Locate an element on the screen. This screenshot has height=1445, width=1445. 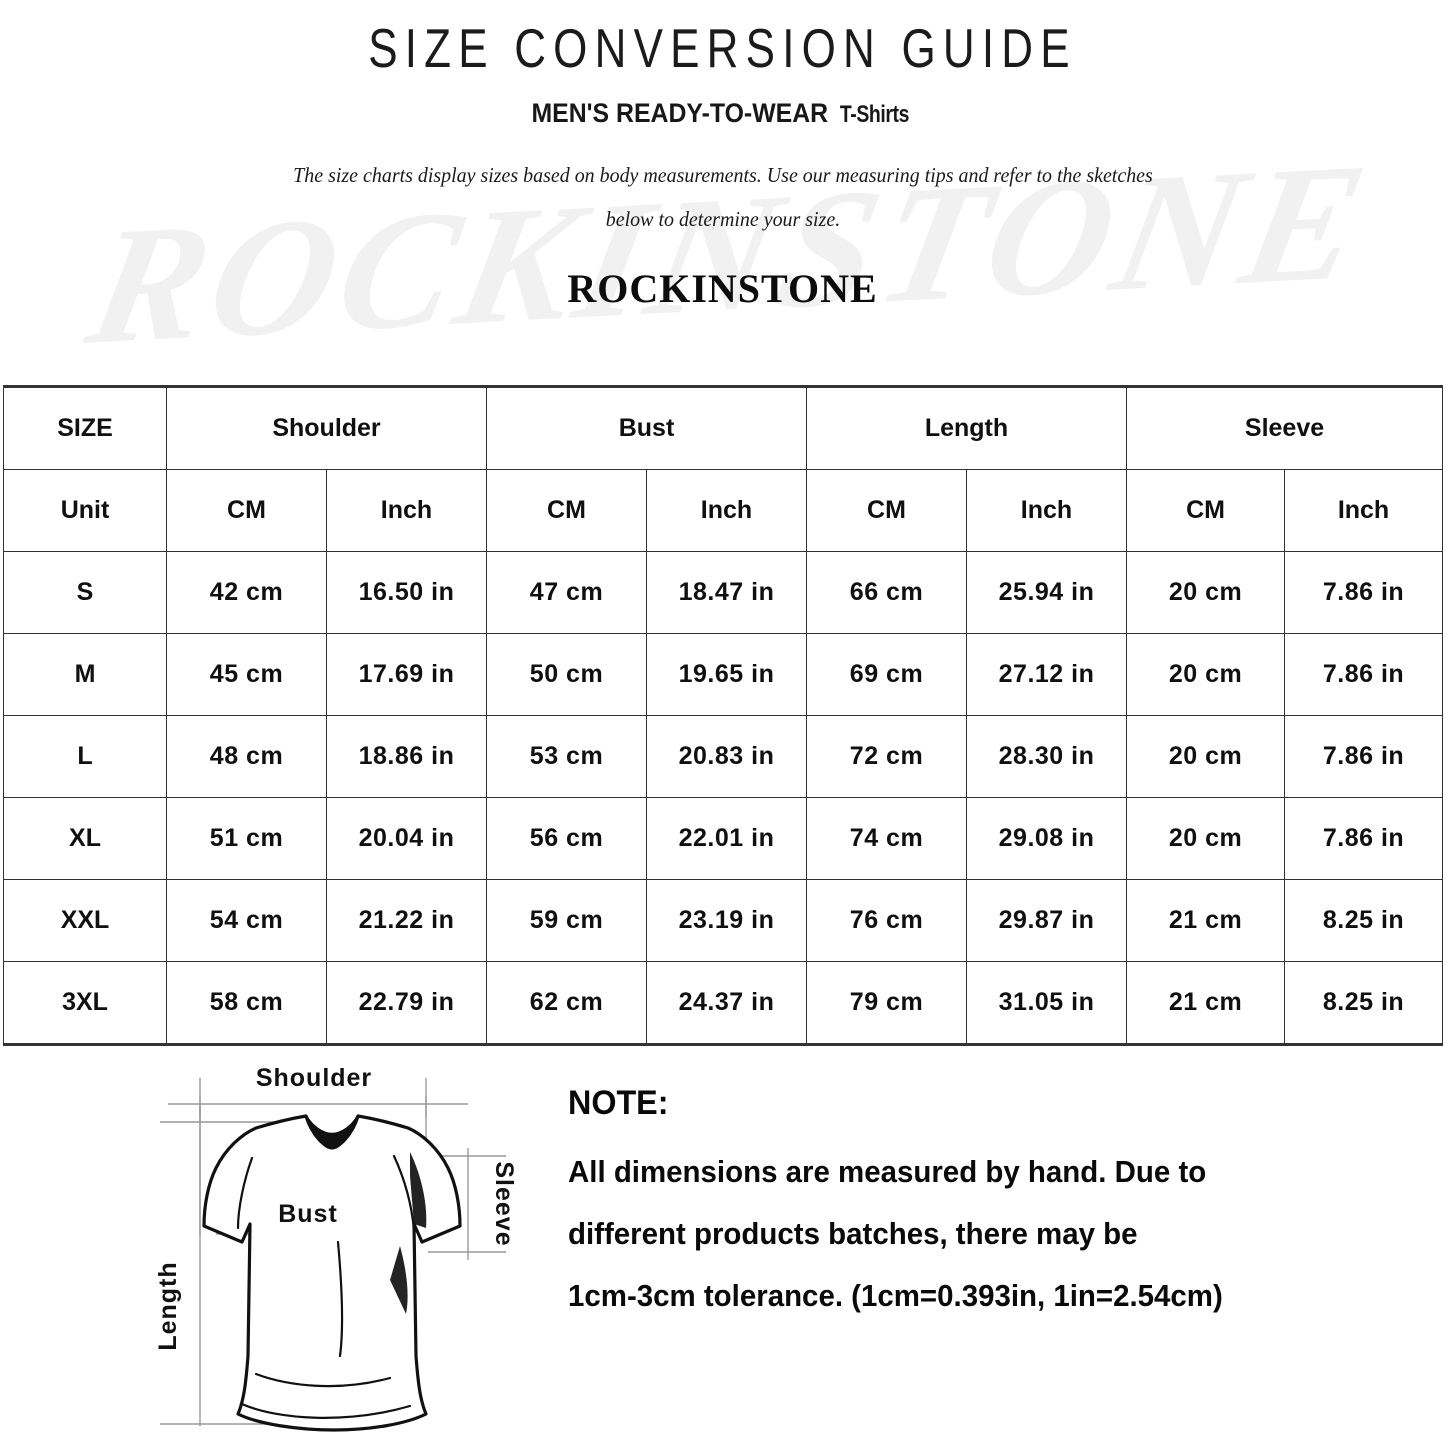
tshirt-diagram-svg: Shoulder Bust Length Sleeve is located at coordinates (336, 1248).